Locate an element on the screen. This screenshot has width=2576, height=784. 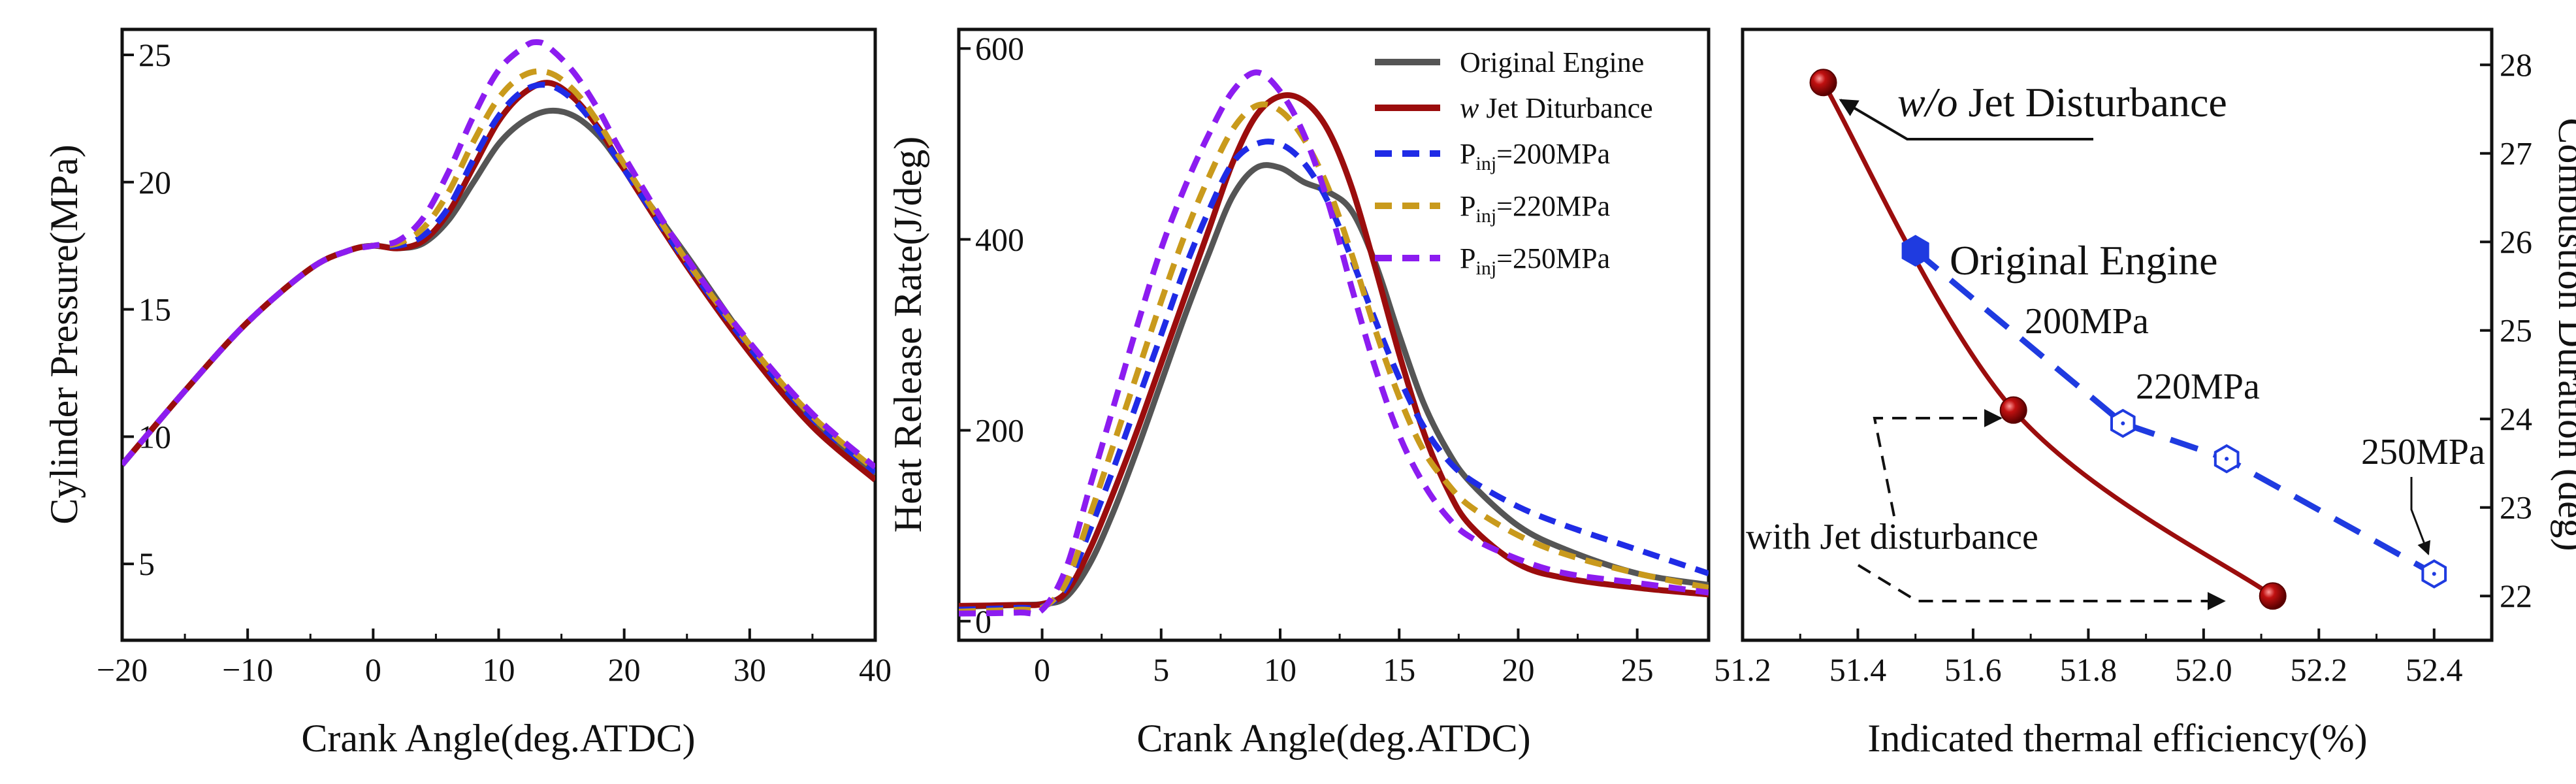
hrr-xlabel: Crank Angle(deg.ATDC) is located at coordinates (1333, 738).